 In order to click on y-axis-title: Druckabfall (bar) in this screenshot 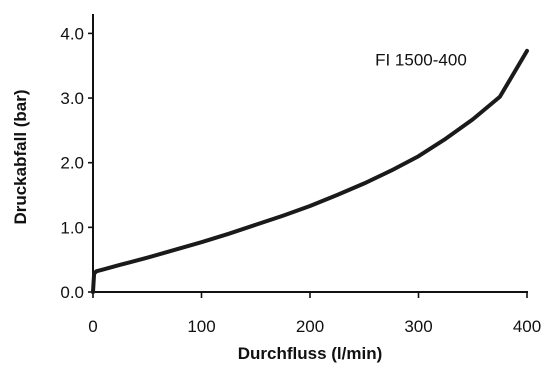, I will do `click(20, 156)`.